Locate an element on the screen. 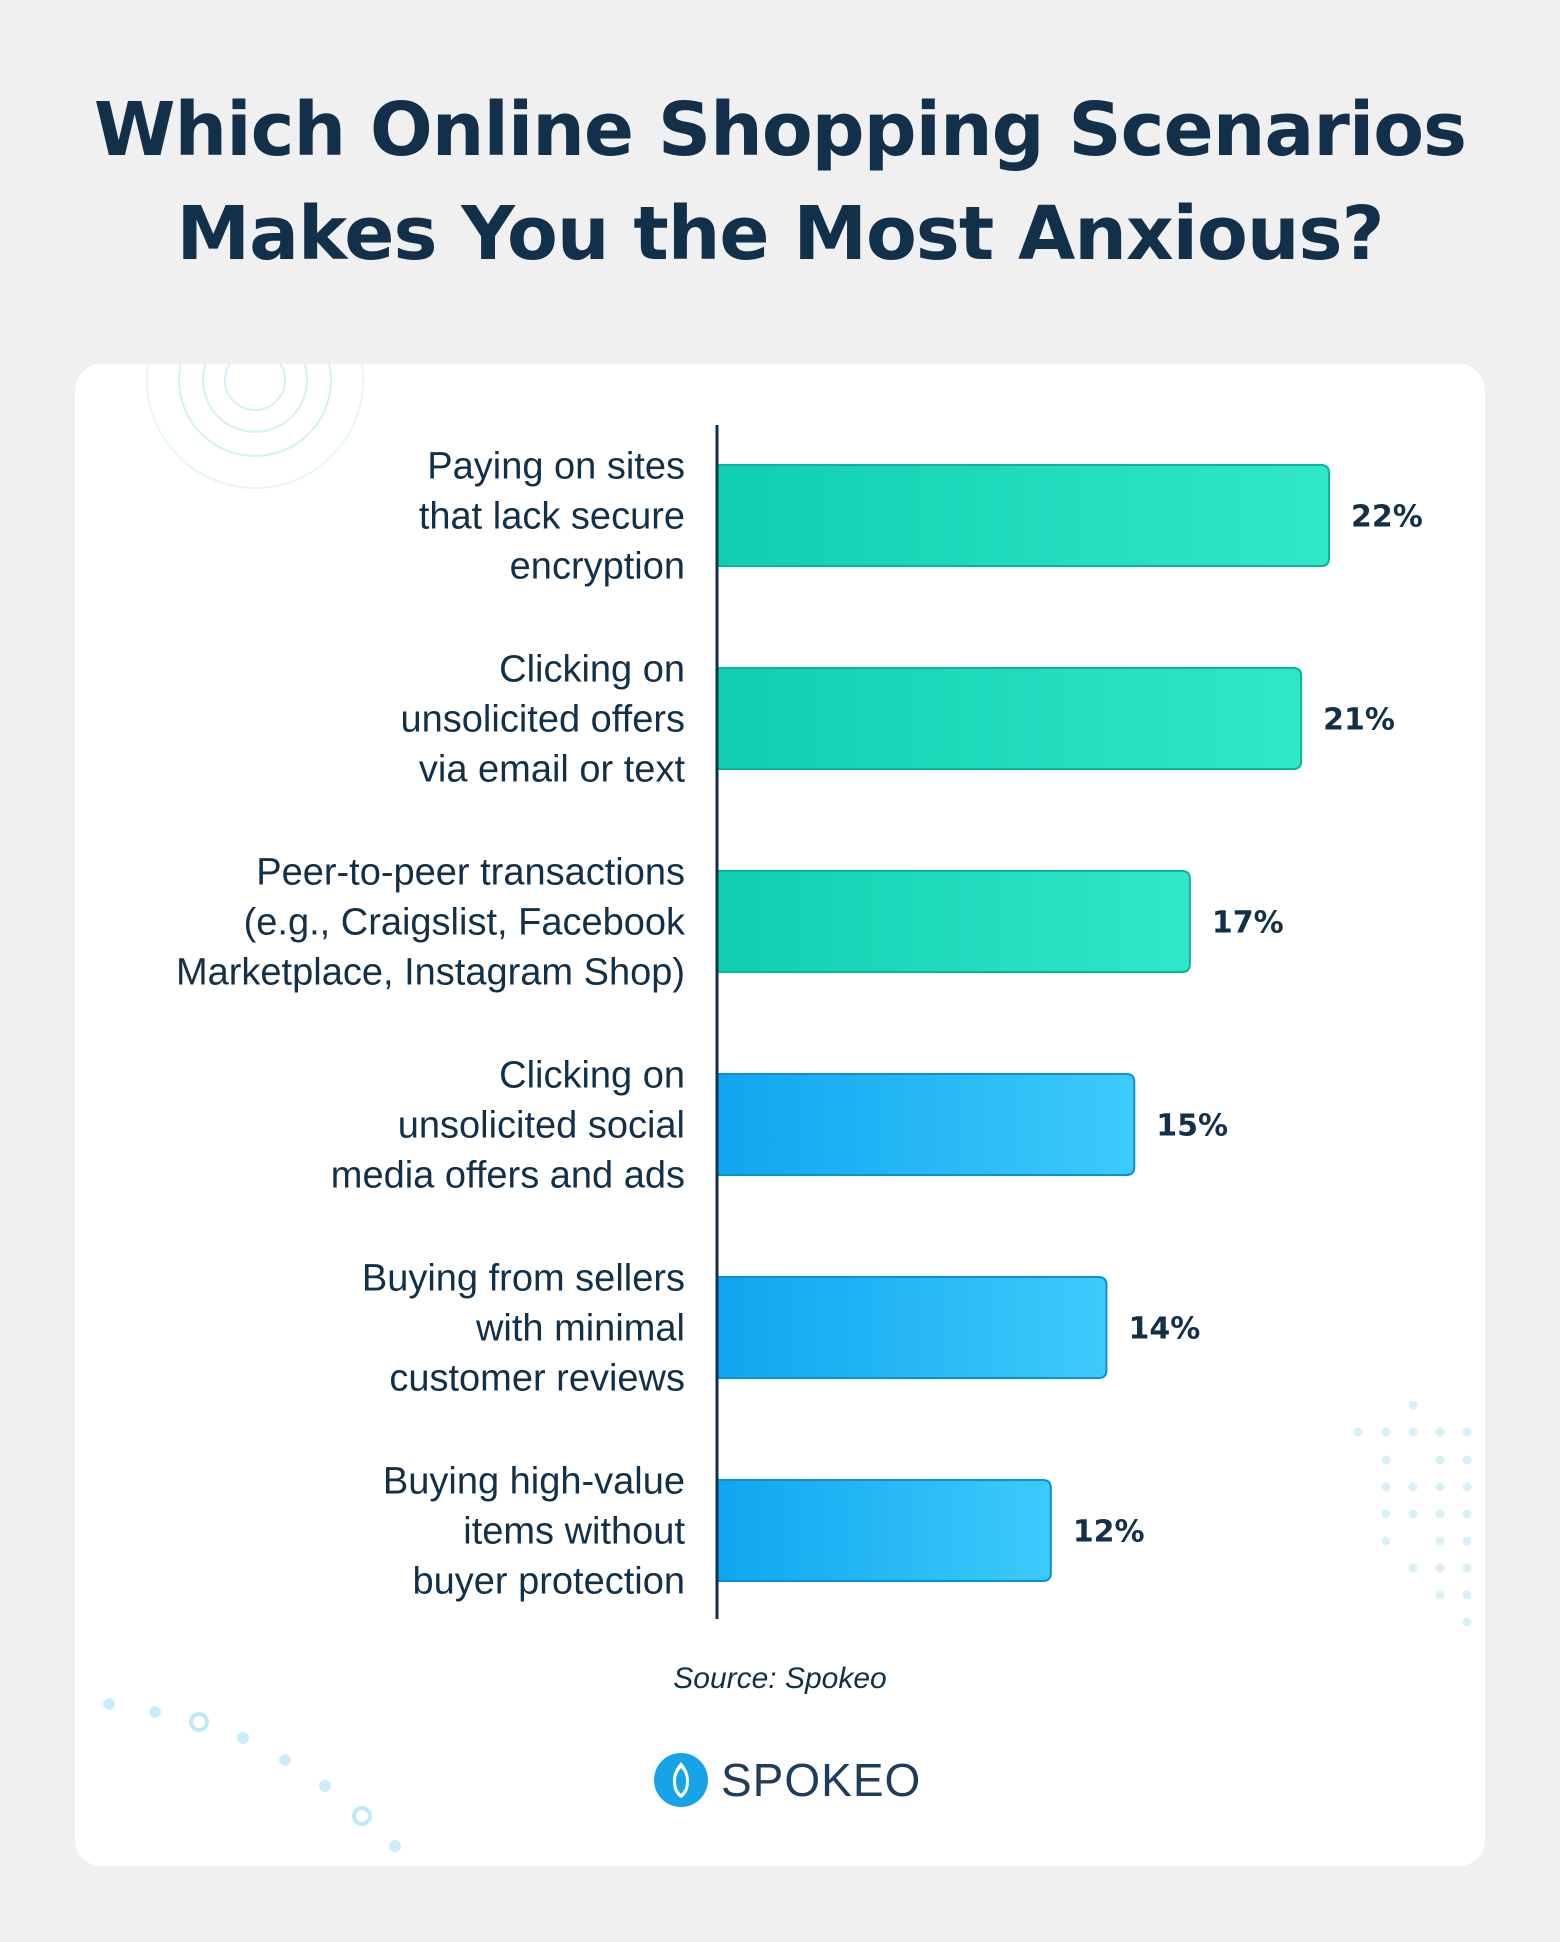  category-label-line: via email or text is located at coordinates (552, 770).